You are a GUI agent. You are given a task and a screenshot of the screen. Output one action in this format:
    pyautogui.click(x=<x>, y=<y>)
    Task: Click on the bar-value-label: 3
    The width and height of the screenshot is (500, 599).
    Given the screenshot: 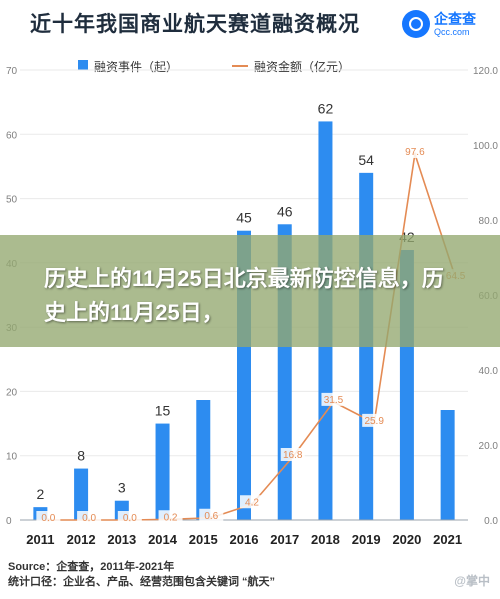 What is the action you would take?
    pyautogui.click(x=122, y=488)
    